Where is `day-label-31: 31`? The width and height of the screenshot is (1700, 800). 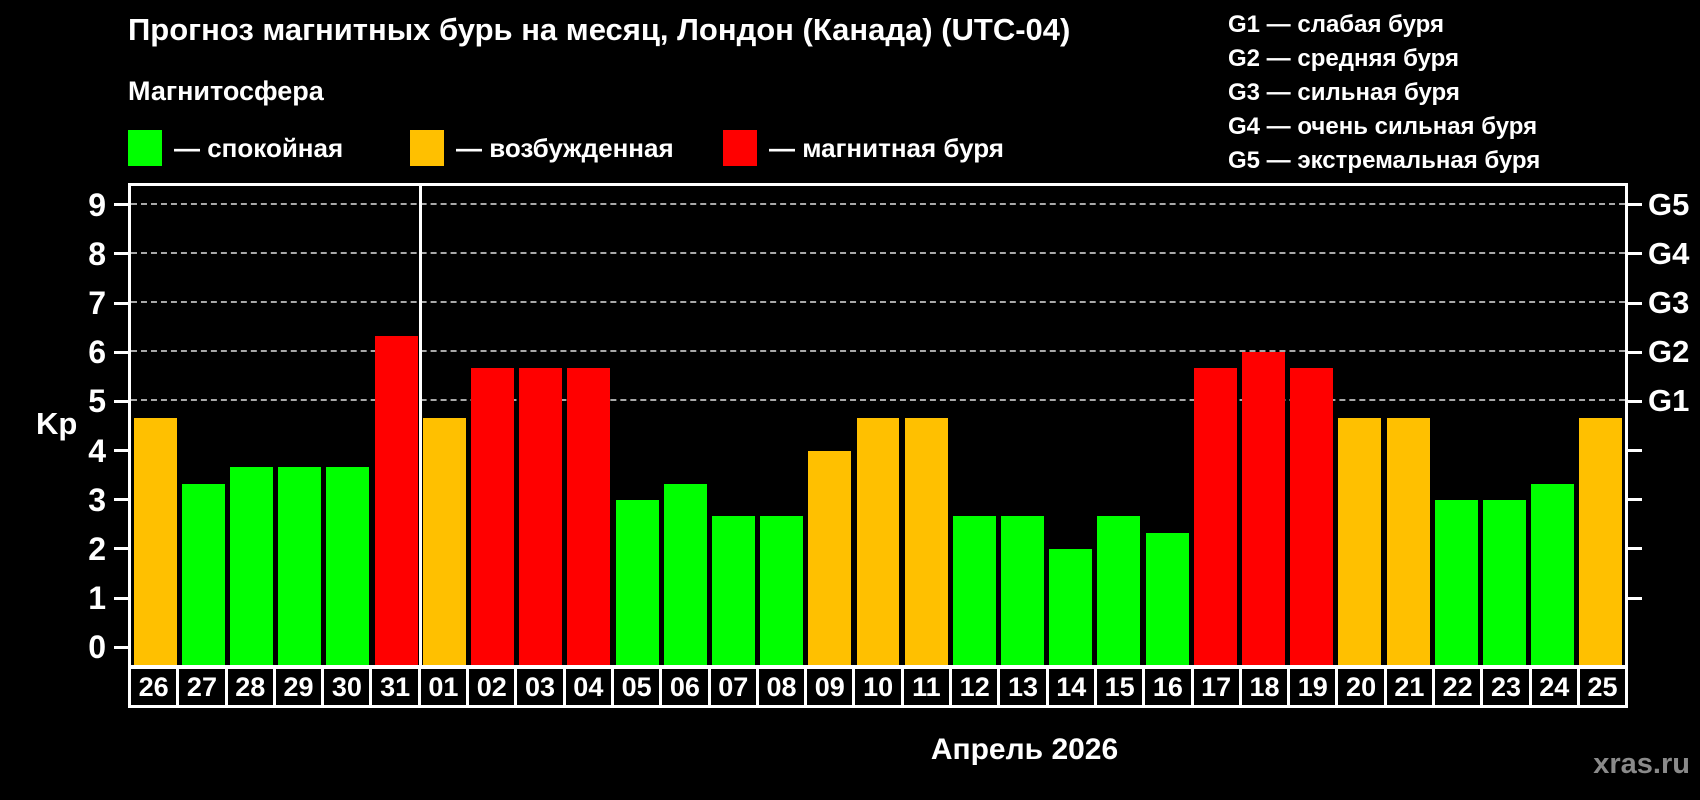
day-label-31: 31 is located at coordinates (395, 687).